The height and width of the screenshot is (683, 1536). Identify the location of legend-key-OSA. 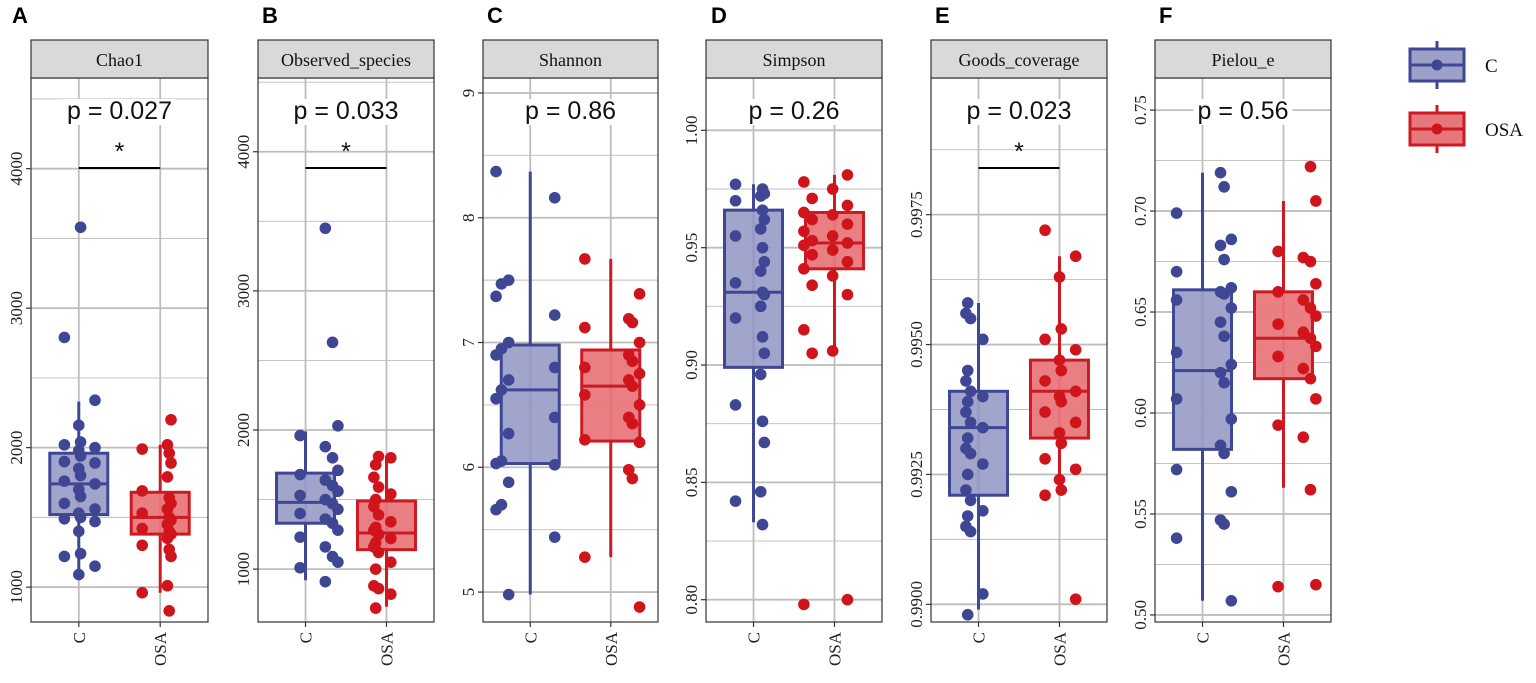
(1437, 129).